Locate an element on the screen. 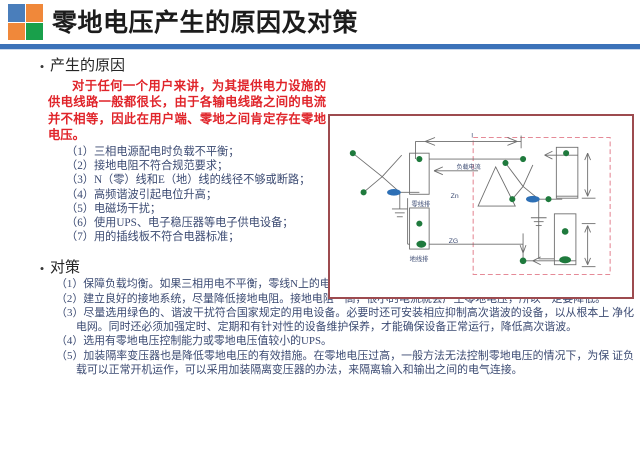 The height and width of the screenshot is (449, 640). diagram-label-zero-bus: 零线排 is located at coordinates (421, 203).